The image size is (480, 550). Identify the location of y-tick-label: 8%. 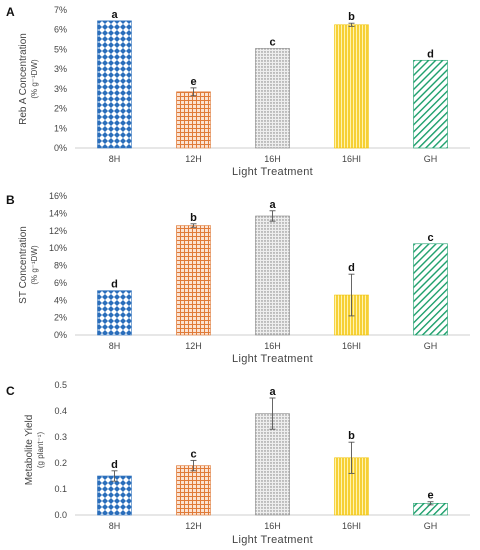
(60, 266).